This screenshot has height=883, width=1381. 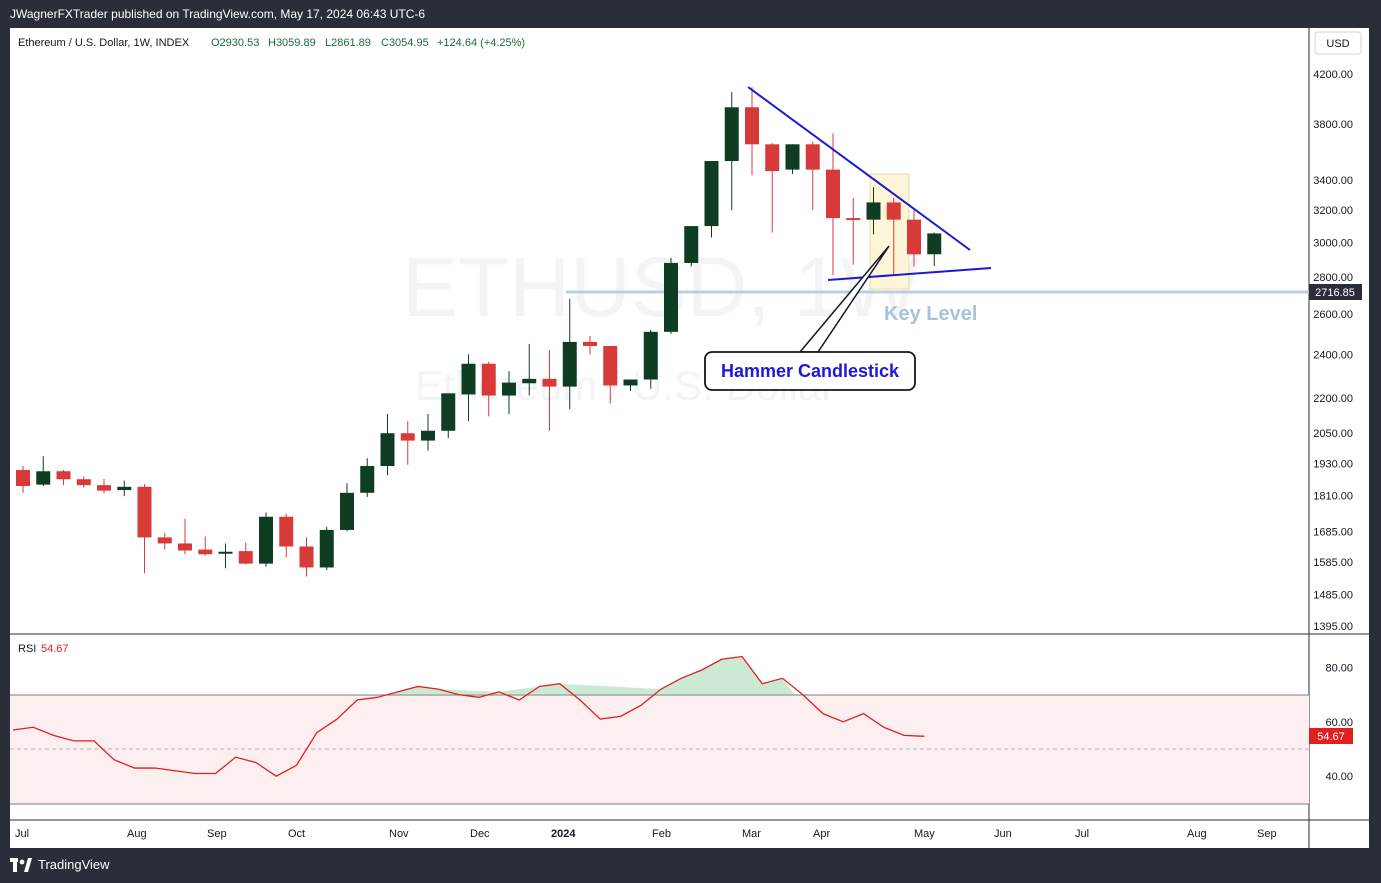 I want to click on key-level-price-box, so click(x=1335, y=292).